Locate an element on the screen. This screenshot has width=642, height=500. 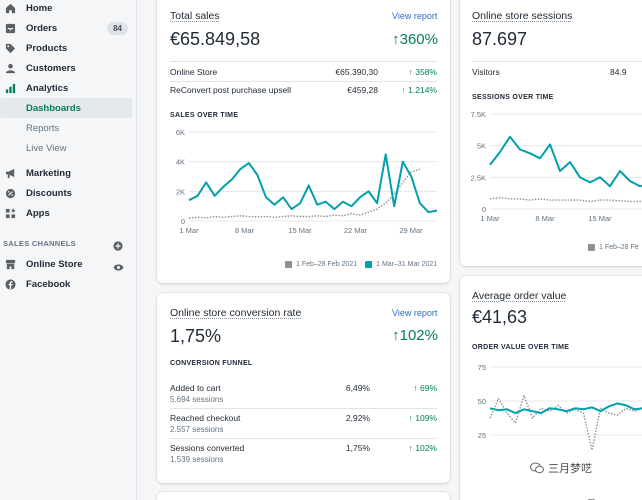
sessions-over-time-chart: 7.5K 5K 2.5K 01 Mar 8 Mar 15 Mar is located at coordinates (556, 166).